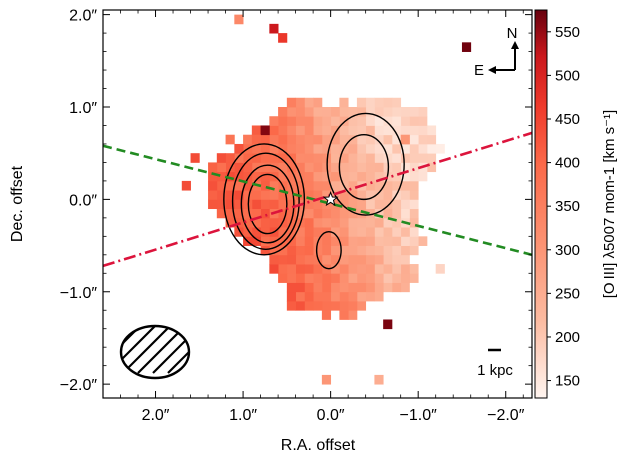 This screenshot has height=466, width=629. I want to click on beam-ellipse, so click(155, 352).